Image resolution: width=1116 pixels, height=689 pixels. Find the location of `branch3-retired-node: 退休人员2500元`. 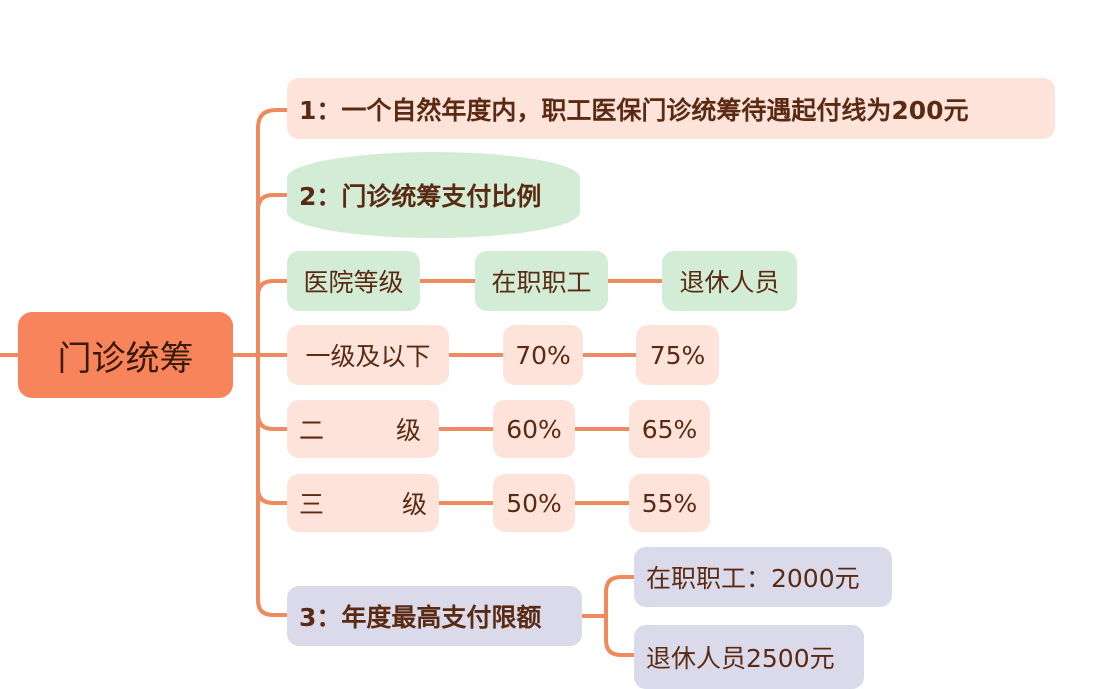

branch3-retired-node: 退休人员2500元 is located at coordinates (749, 657).